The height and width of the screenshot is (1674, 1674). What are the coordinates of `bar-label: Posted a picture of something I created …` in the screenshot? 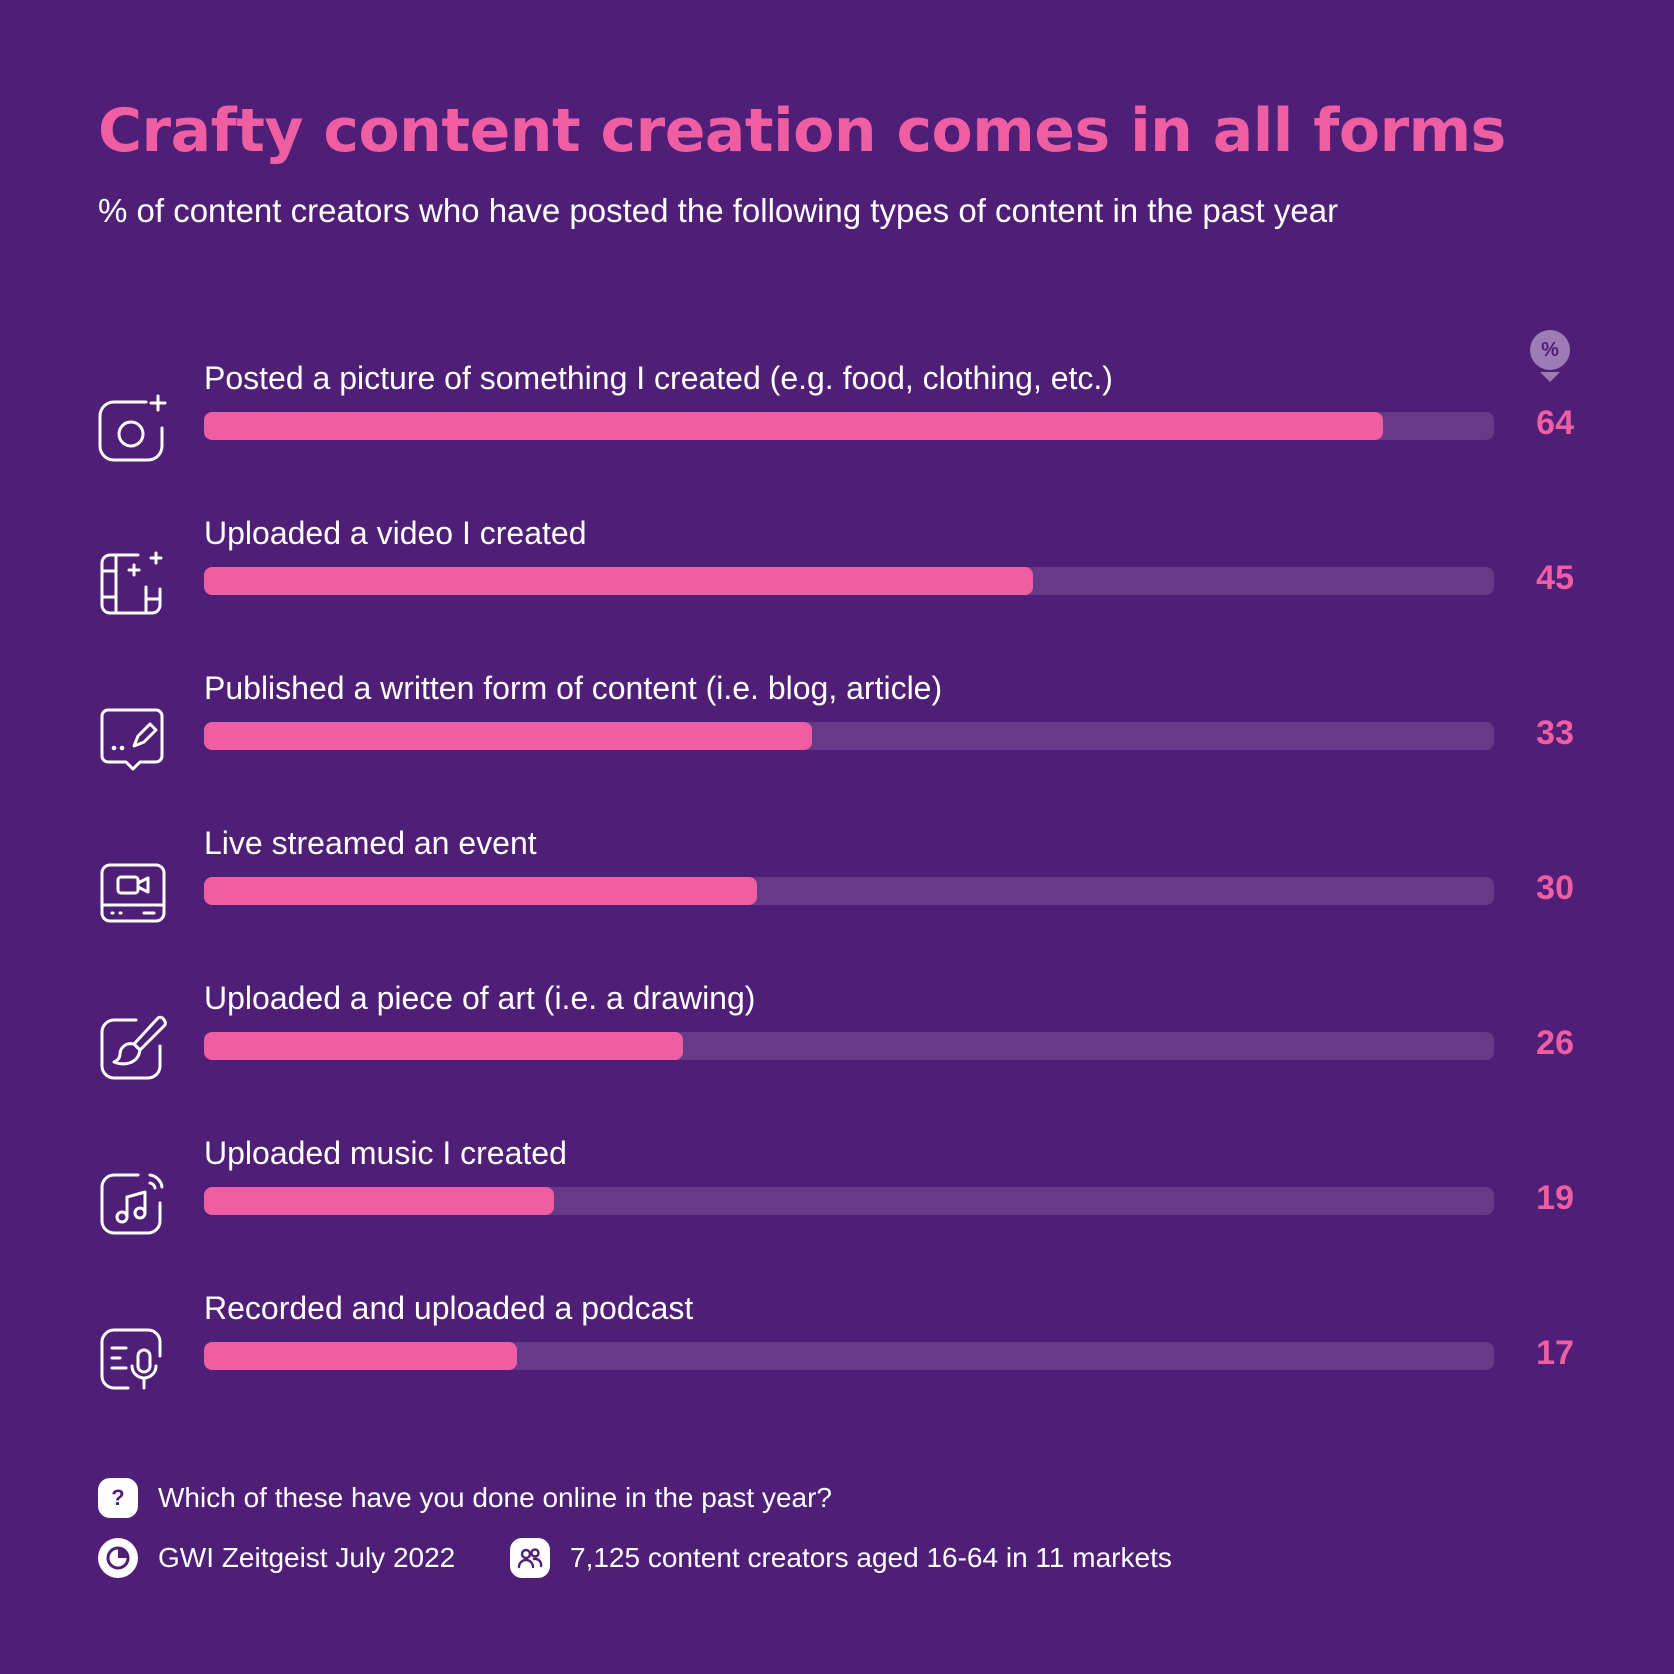 It's located at (658, 378).